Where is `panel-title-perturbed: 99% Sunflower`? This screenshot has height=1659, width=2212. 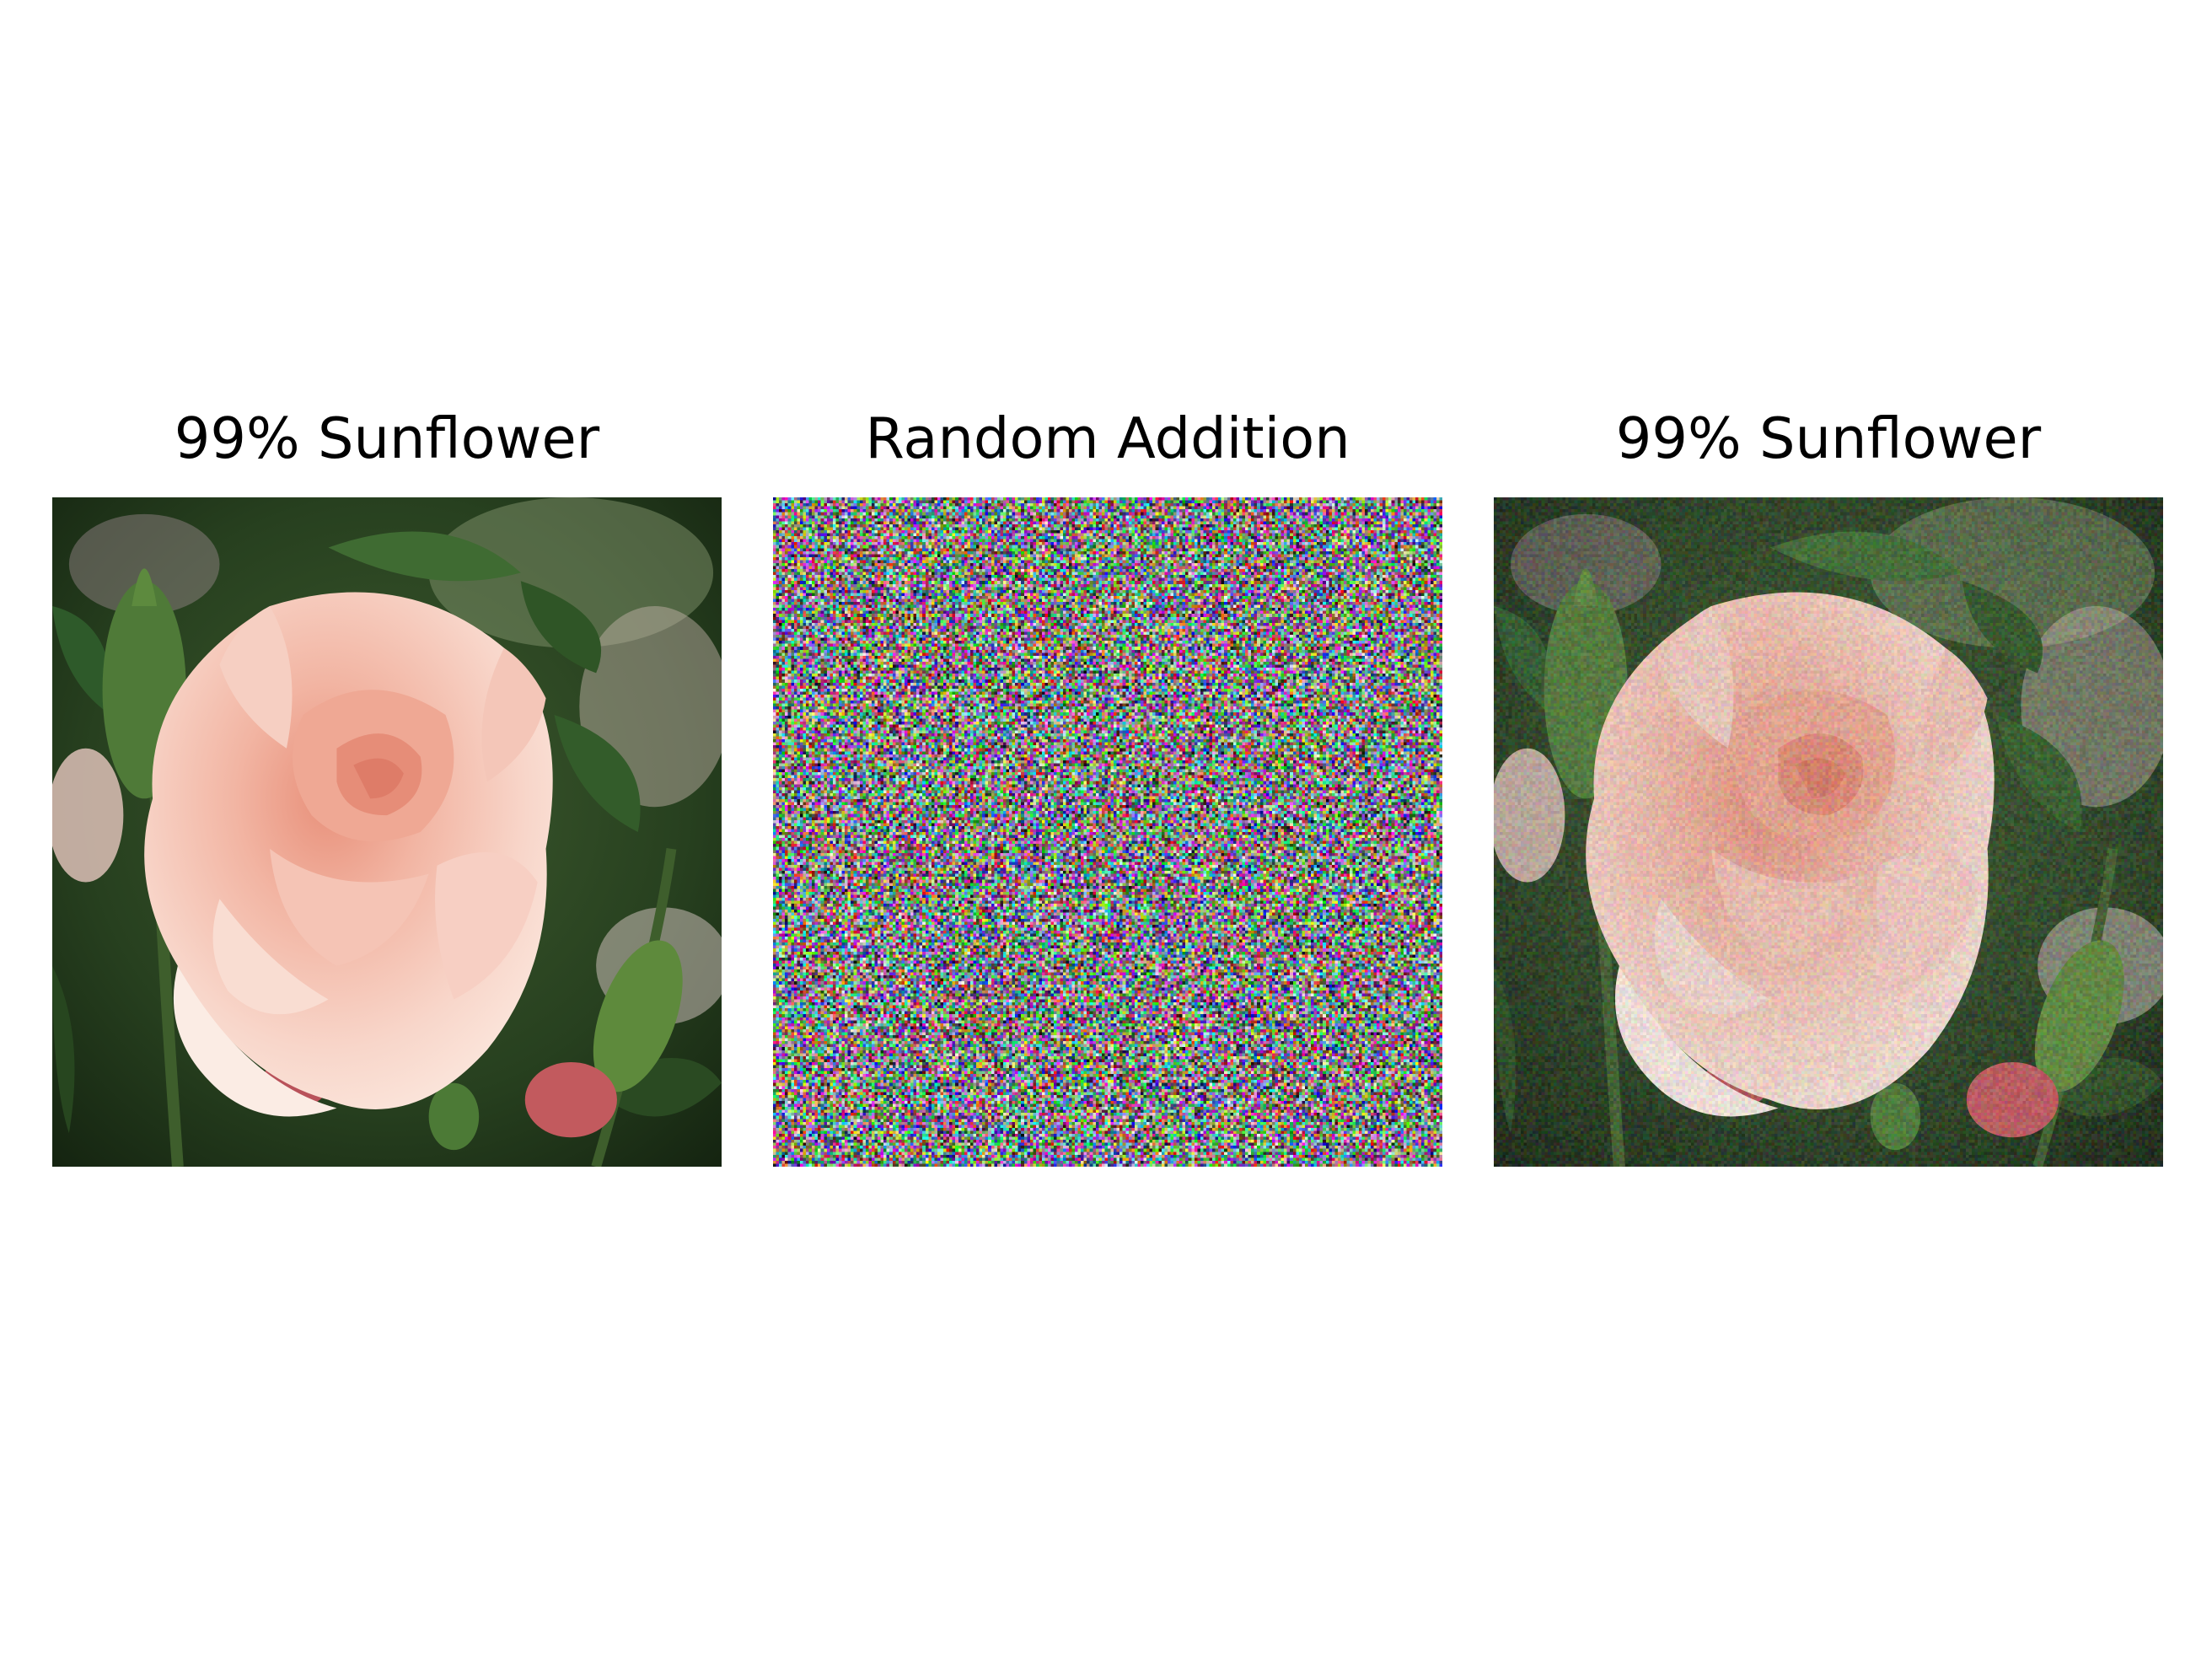
panel-title-perturbed: 99% Sunflower is located at coordinates (1828, 438).